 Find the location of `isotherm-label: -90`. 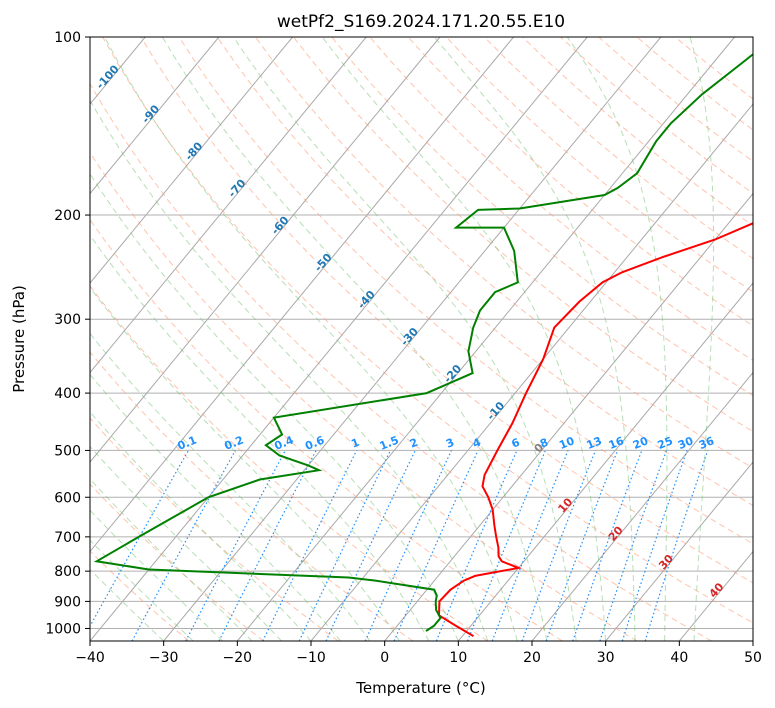

isotherm-label: -90 is located at coordinates (150, 114).